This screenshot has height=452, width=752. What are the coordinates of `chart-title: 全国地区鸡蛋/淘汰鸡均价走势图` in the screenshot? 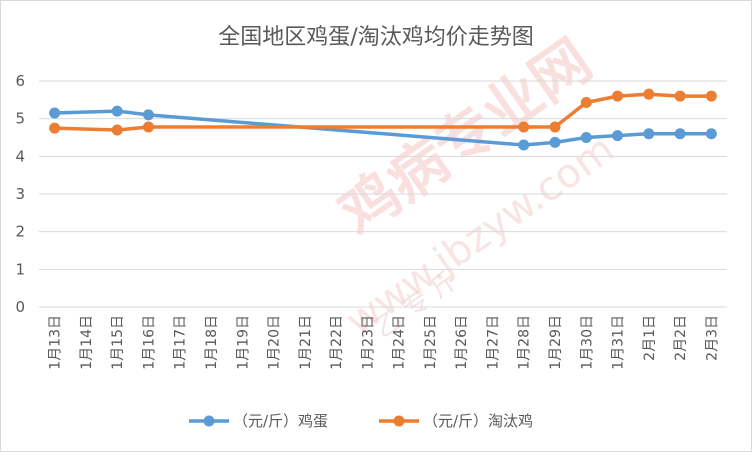 It's located at (375, 37).